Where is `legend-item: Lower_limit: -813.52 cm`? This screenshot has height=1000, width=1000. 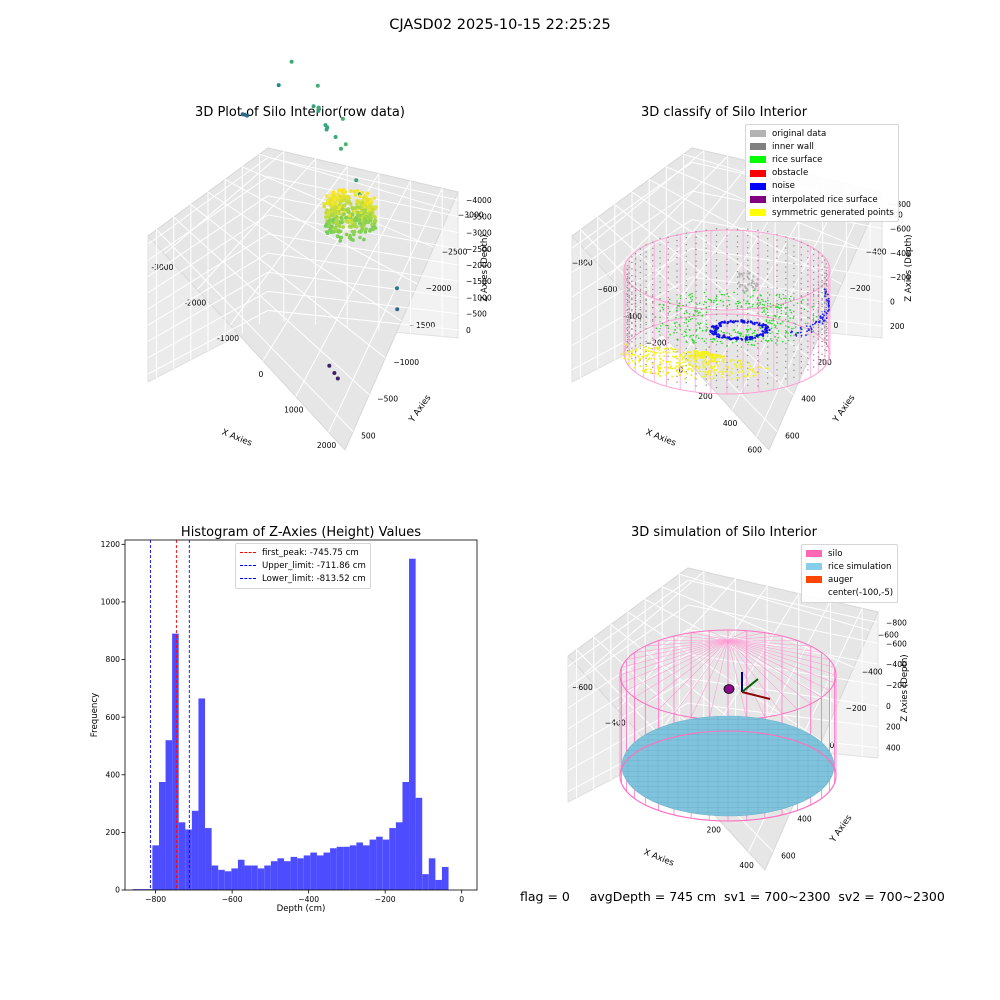
legend-item: Lower_limit: -813.52 cm is located at coordinates (303, 578).